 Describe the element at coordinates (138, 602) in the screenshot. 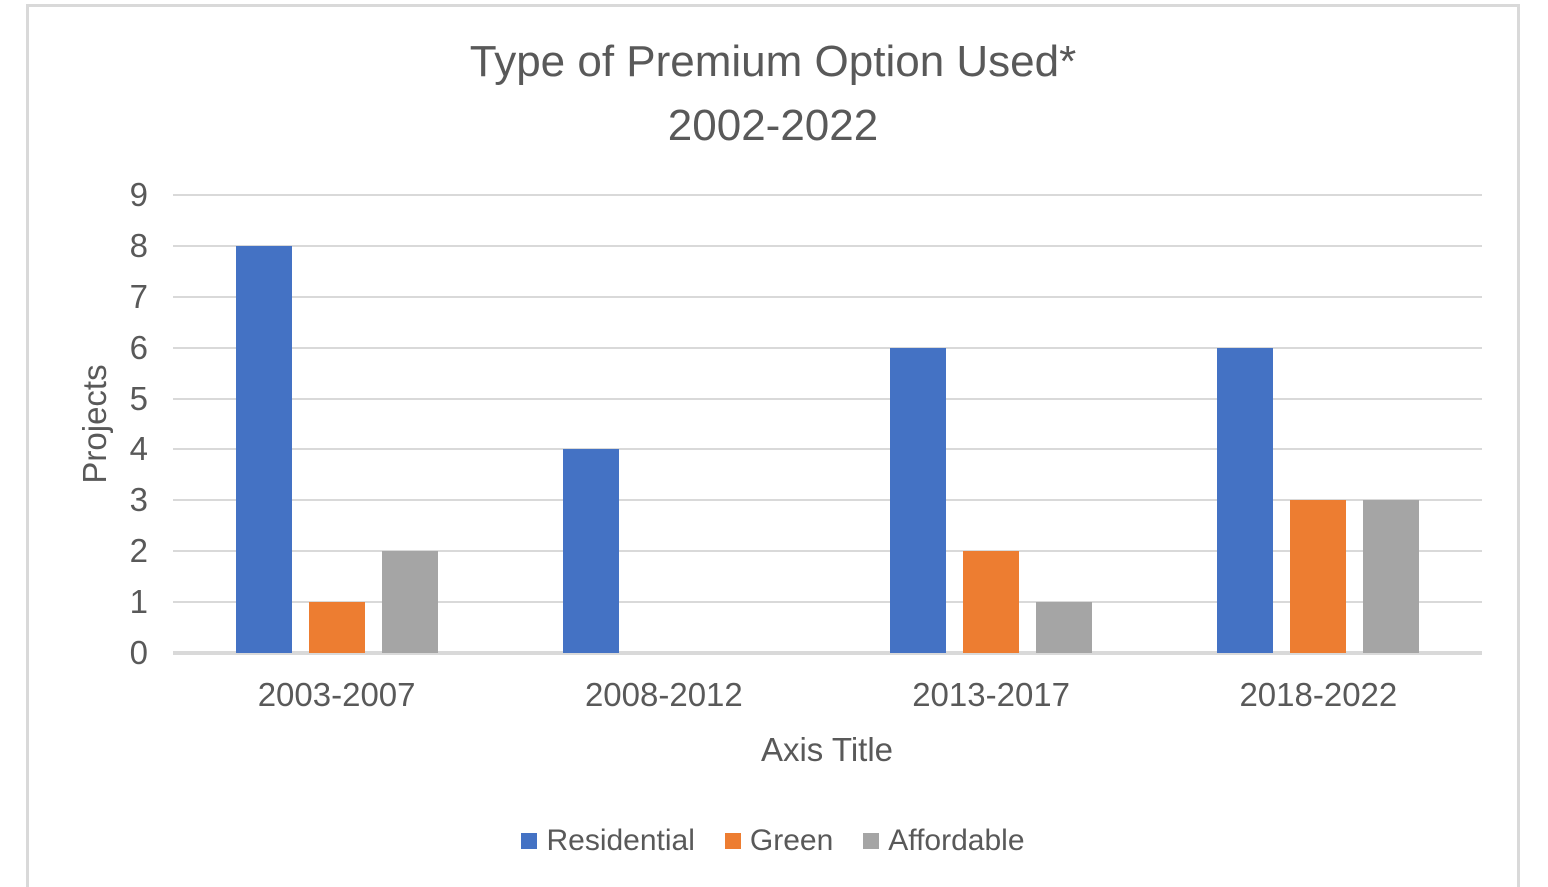

I see `y-tick-label: 1` at that location.